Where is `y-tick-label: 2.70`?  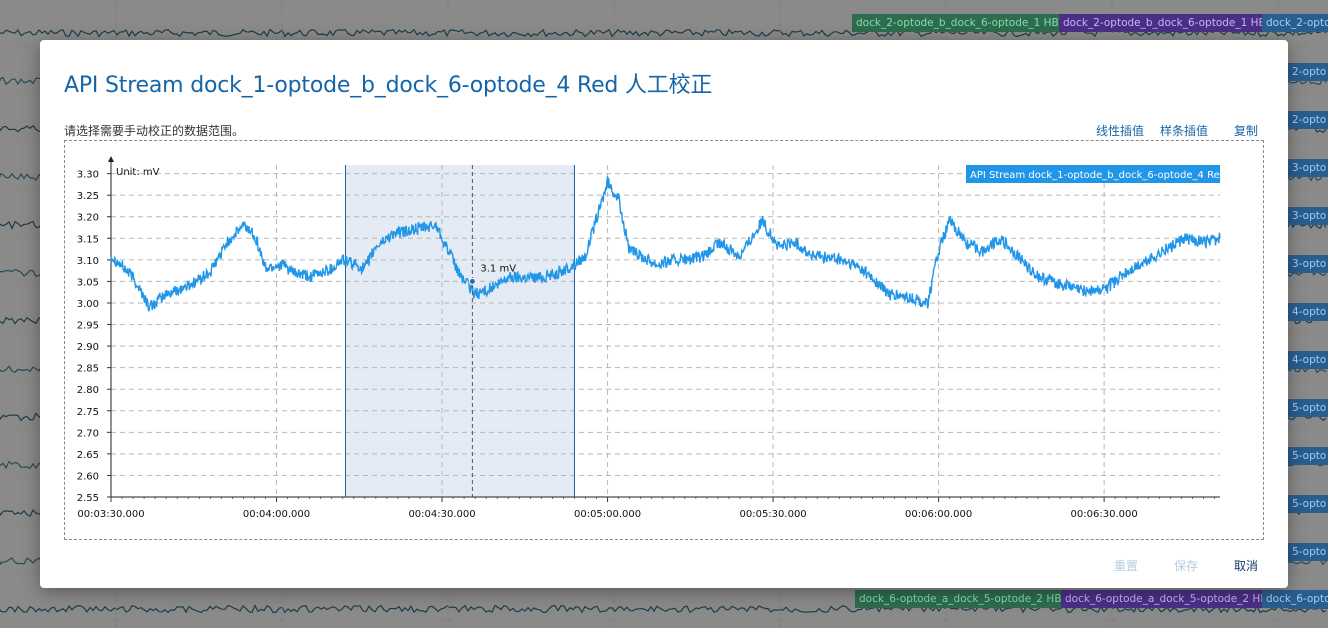
y-tick-label: 2.70 is located at coordinates (88, 433).